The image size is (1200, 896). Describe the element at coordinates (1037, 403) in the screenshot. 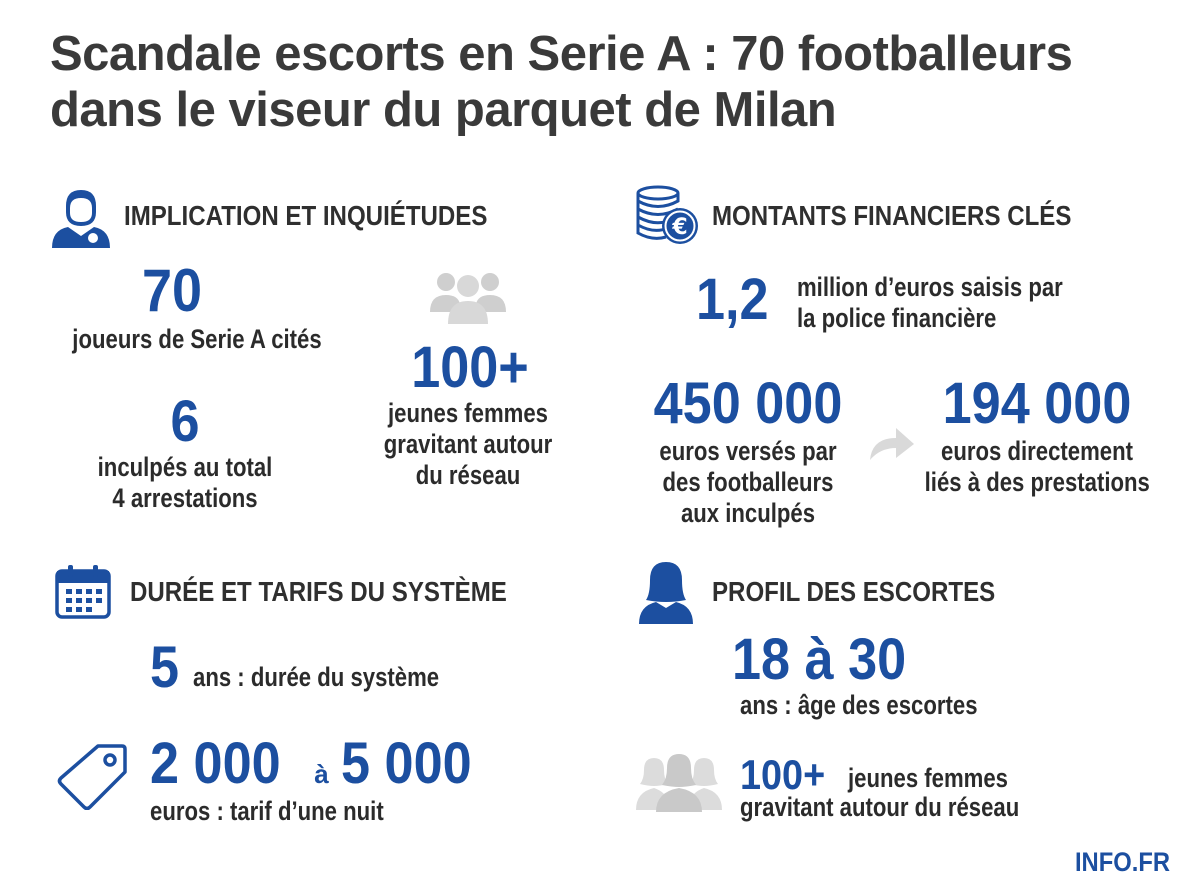

I see `stat-services-value: 194 000` at that location.